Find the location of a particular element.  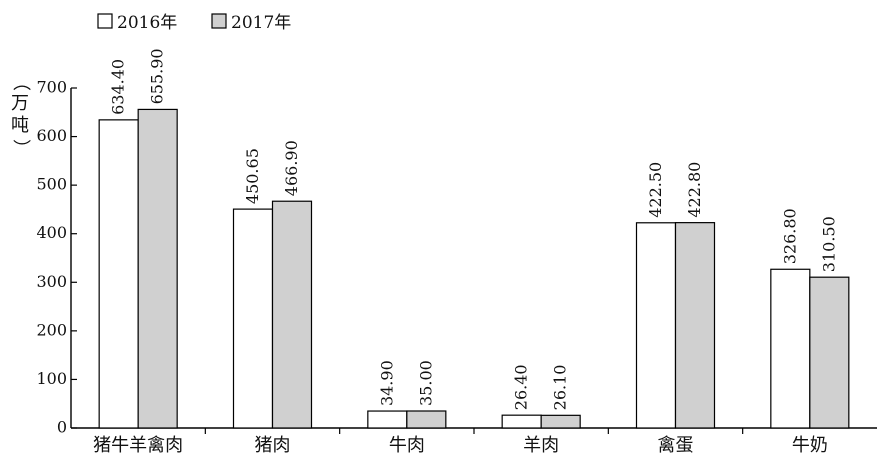

category-label: 猪牛羊禽肉 is located at coordinates (138, 445).